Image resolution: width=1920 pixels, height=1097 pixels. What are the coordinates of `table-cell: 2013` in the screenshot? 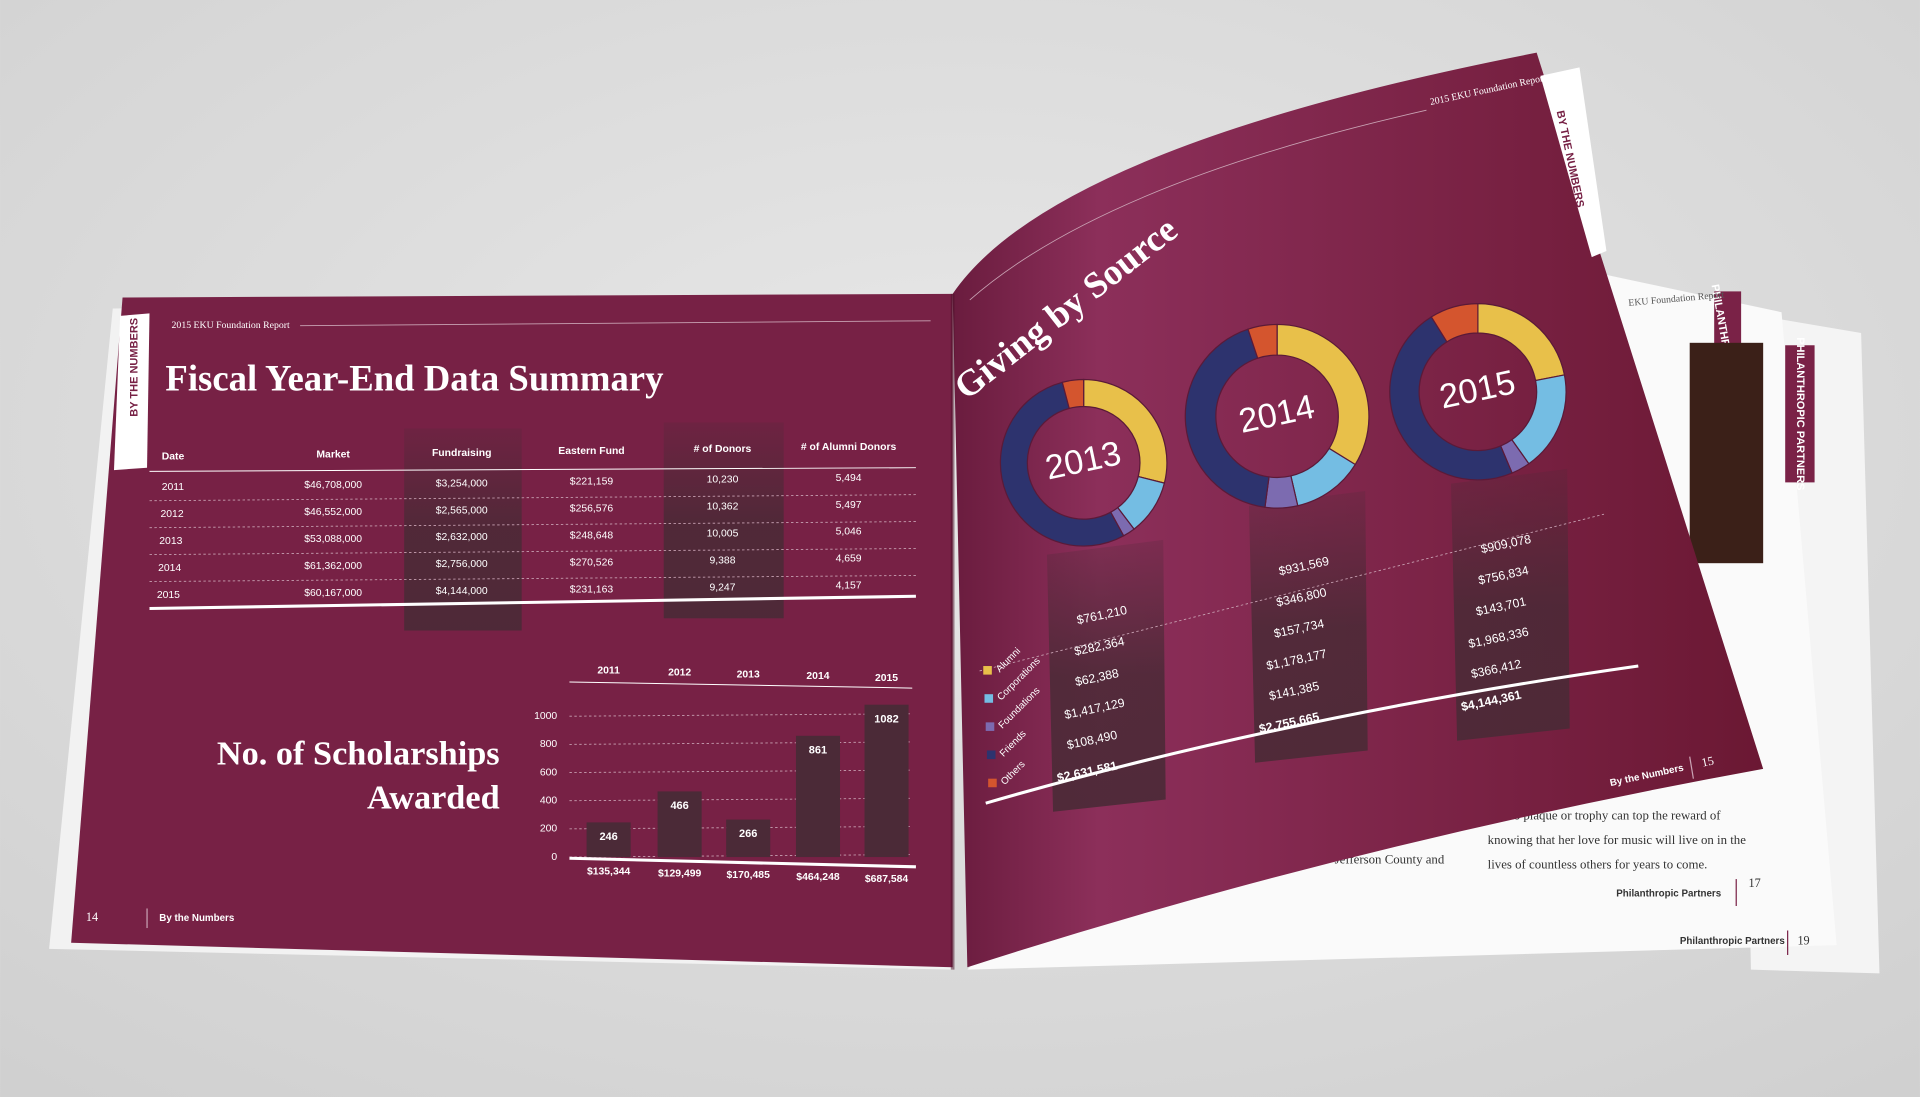 It's located at (170, 541).